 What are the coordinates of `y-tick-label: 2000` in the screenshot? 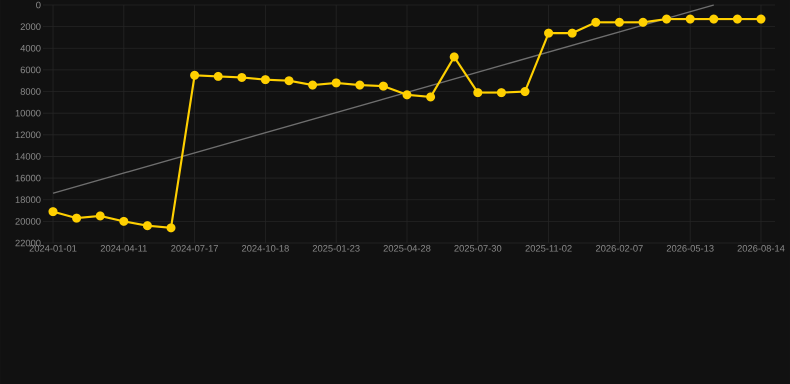 It's located at (30, 26).